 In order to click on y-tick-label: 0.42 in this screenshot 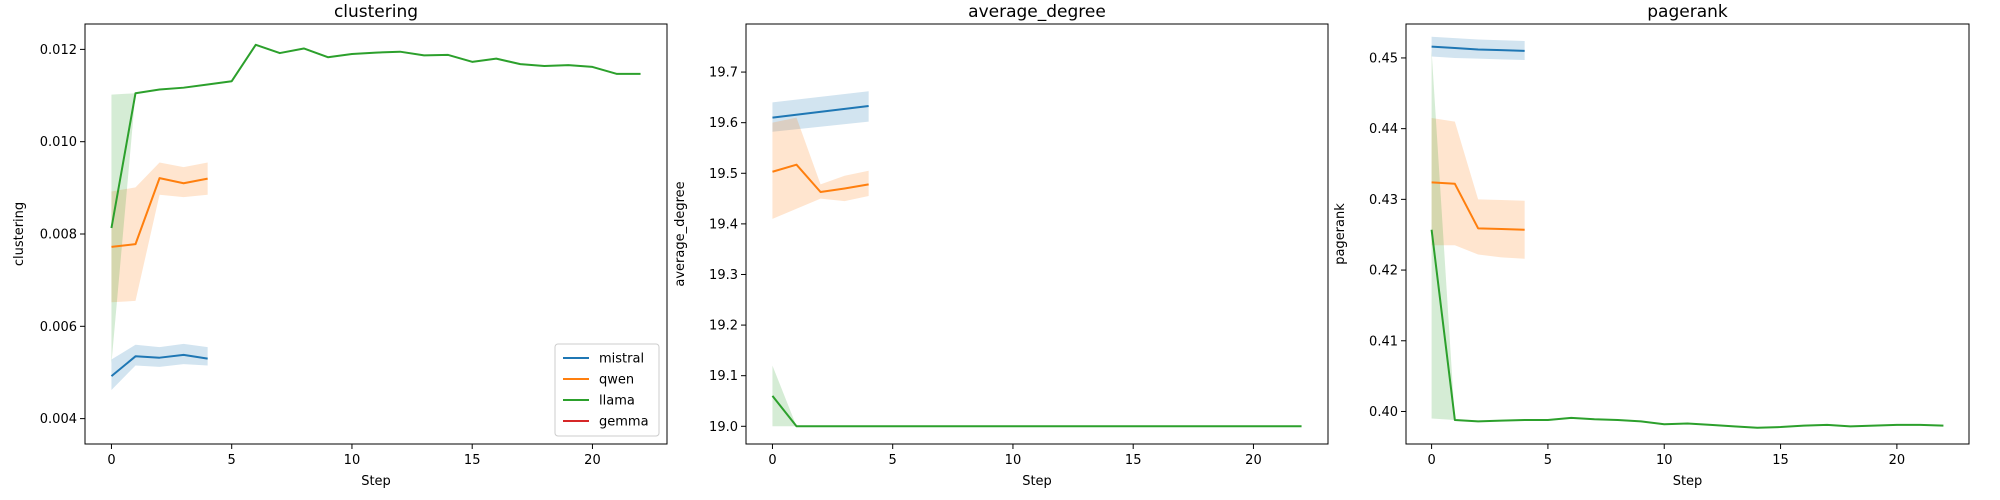, I will do `click(1383, 271)`.